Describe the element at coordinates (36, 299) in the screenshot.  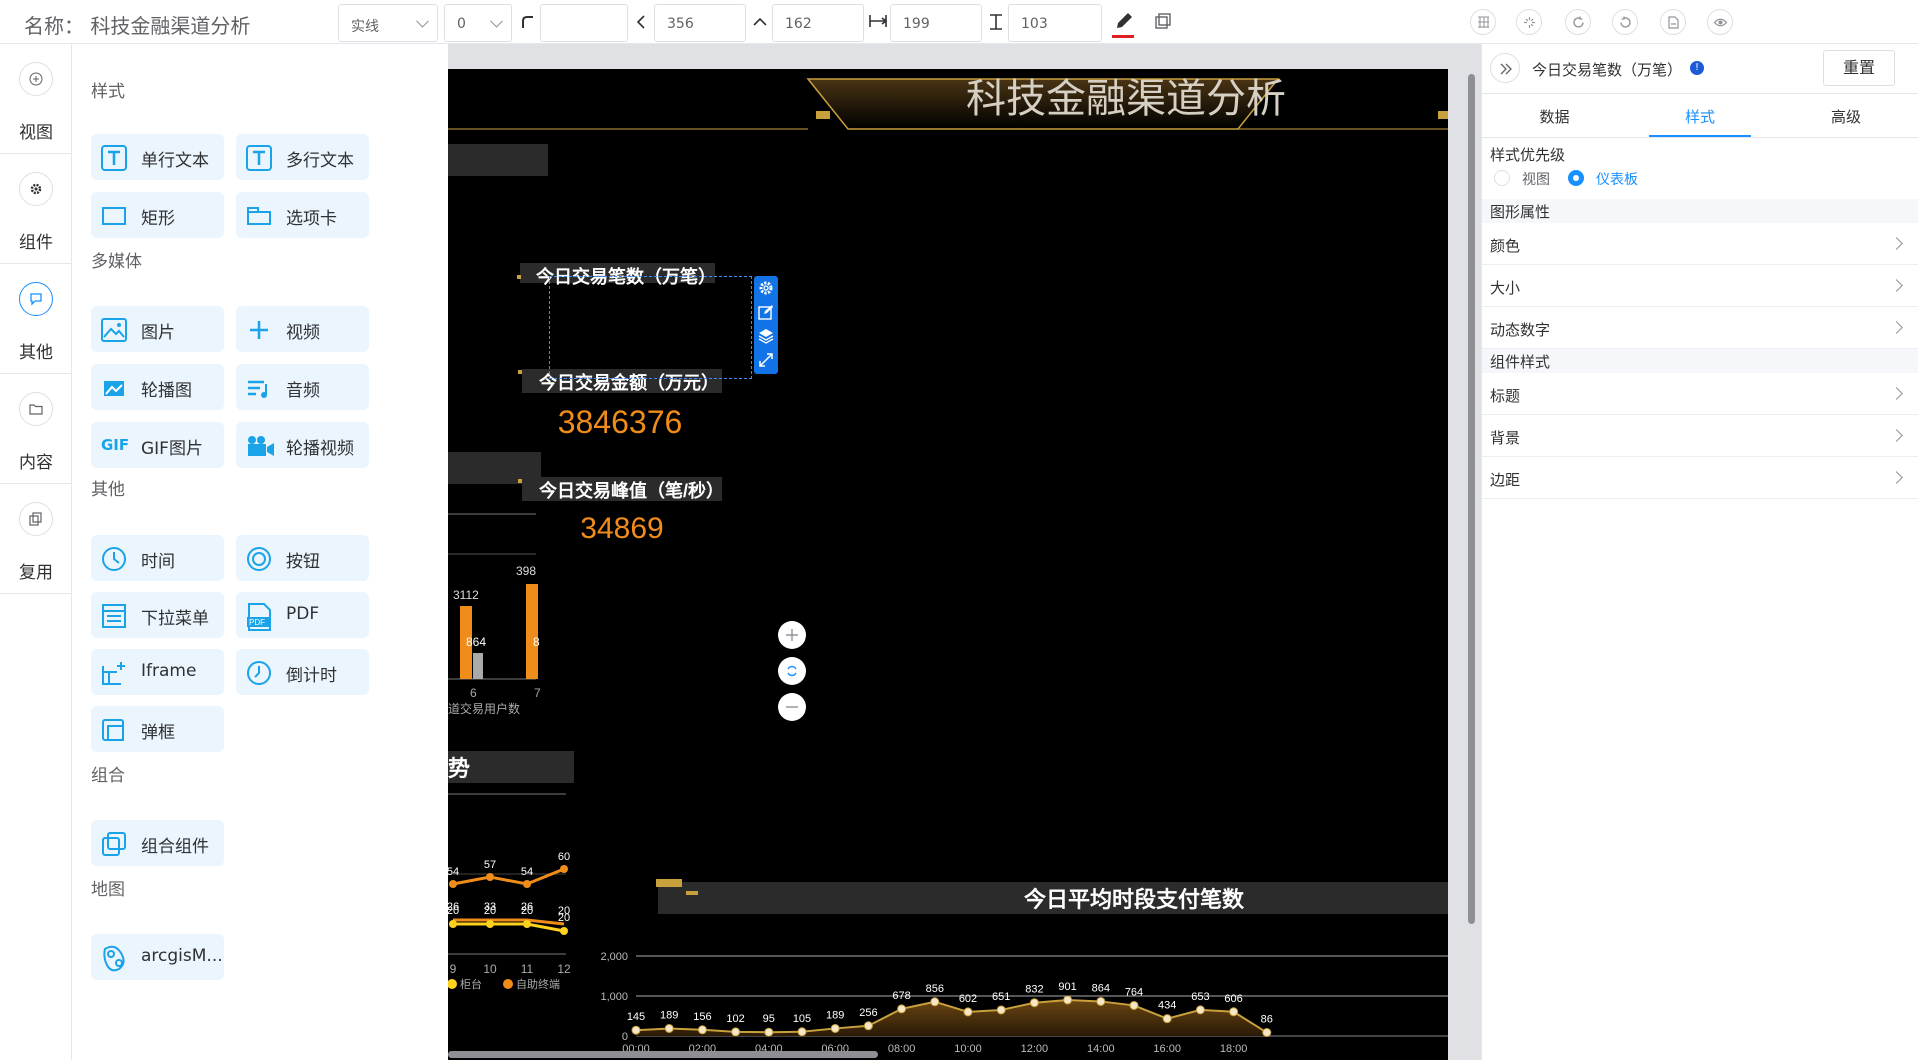
I see `chat-icon` at that location.